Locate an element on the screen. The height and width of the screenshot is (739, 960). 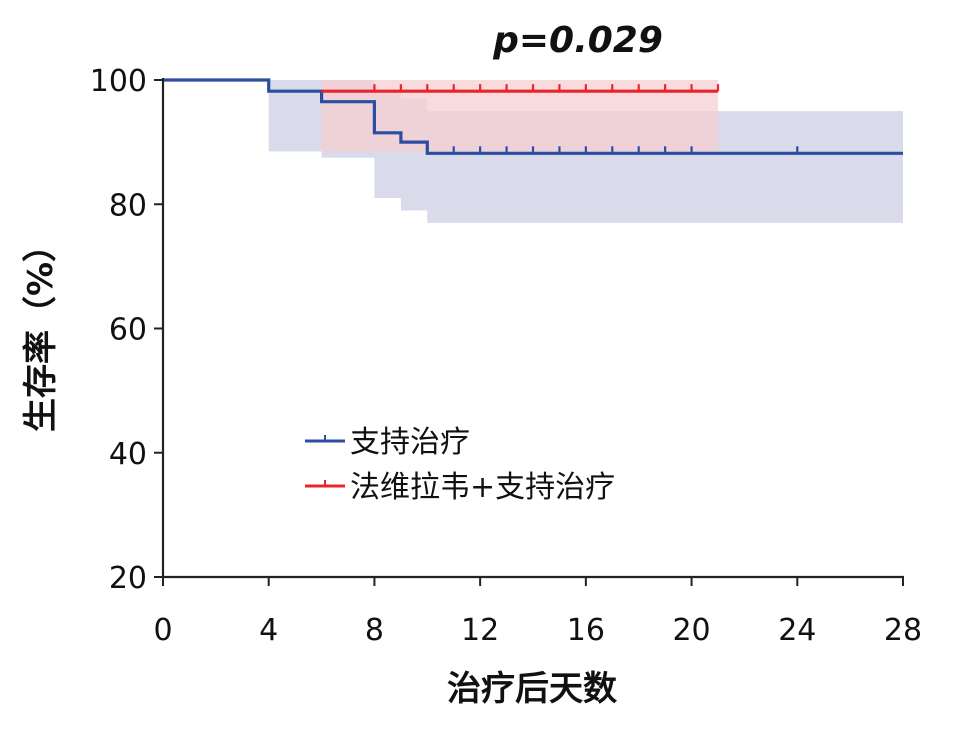
p-value-annotation: p=0.029 is located at coordinates (577, 40).